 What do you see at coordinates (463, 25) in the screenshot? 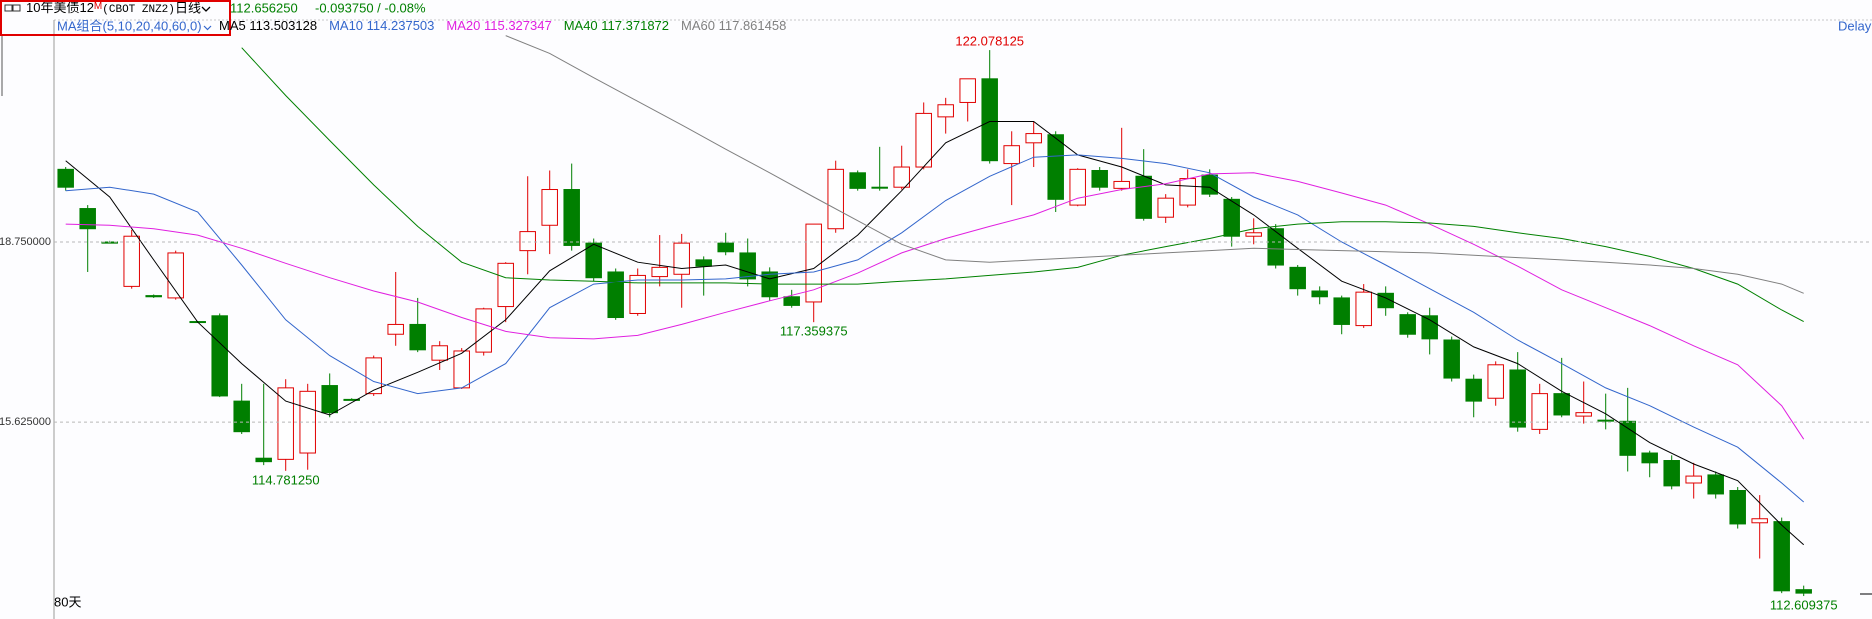
I see `legend-name: MA20` at bounding box center [463, 25].